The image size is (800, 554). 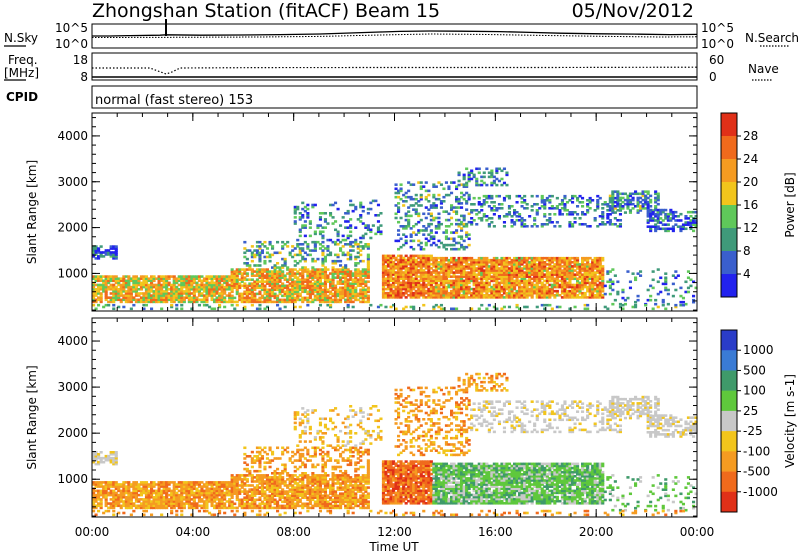 What do you see at coordinates (395, 33) in the screenshot?
I see `noise-trace` at bounding box center [395, 33].